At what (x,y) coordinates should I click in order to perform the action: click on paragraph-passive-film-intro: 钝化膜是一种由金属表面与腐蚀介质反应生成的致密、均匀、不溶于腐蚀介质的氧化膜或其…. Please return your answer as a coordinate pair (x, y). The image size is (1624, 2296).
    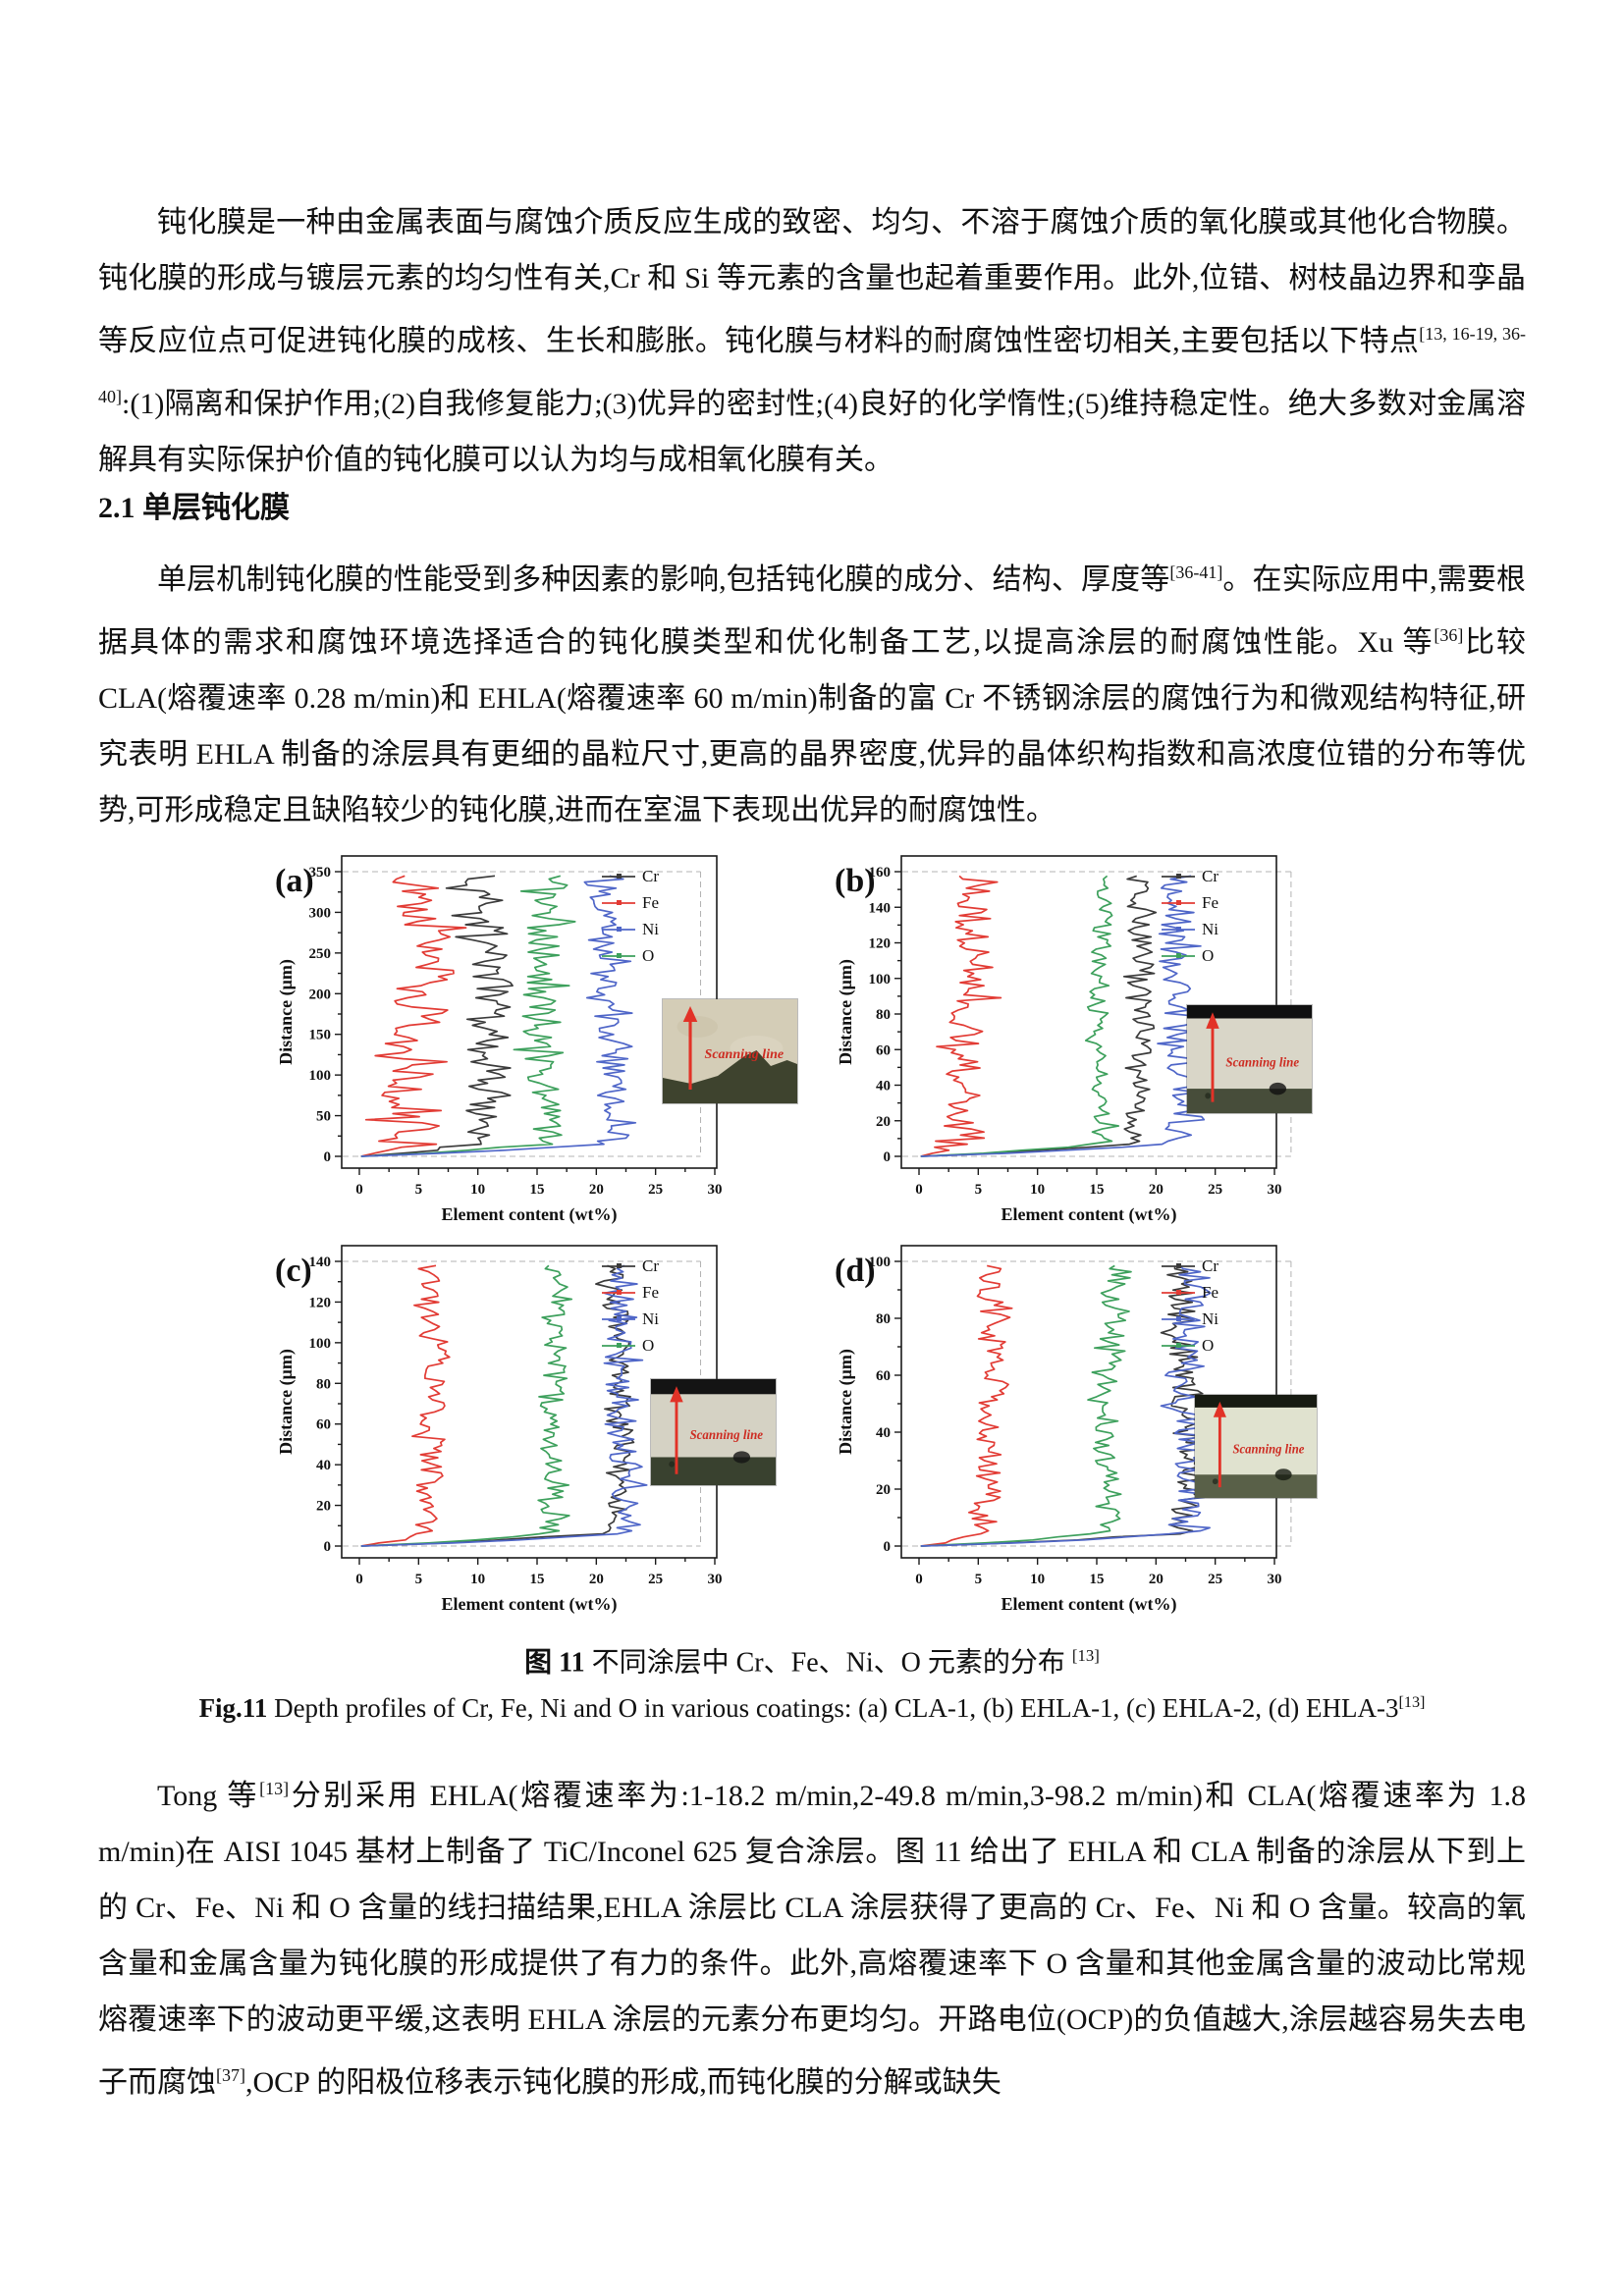
    Looking at the image, I should click on (812, 341).